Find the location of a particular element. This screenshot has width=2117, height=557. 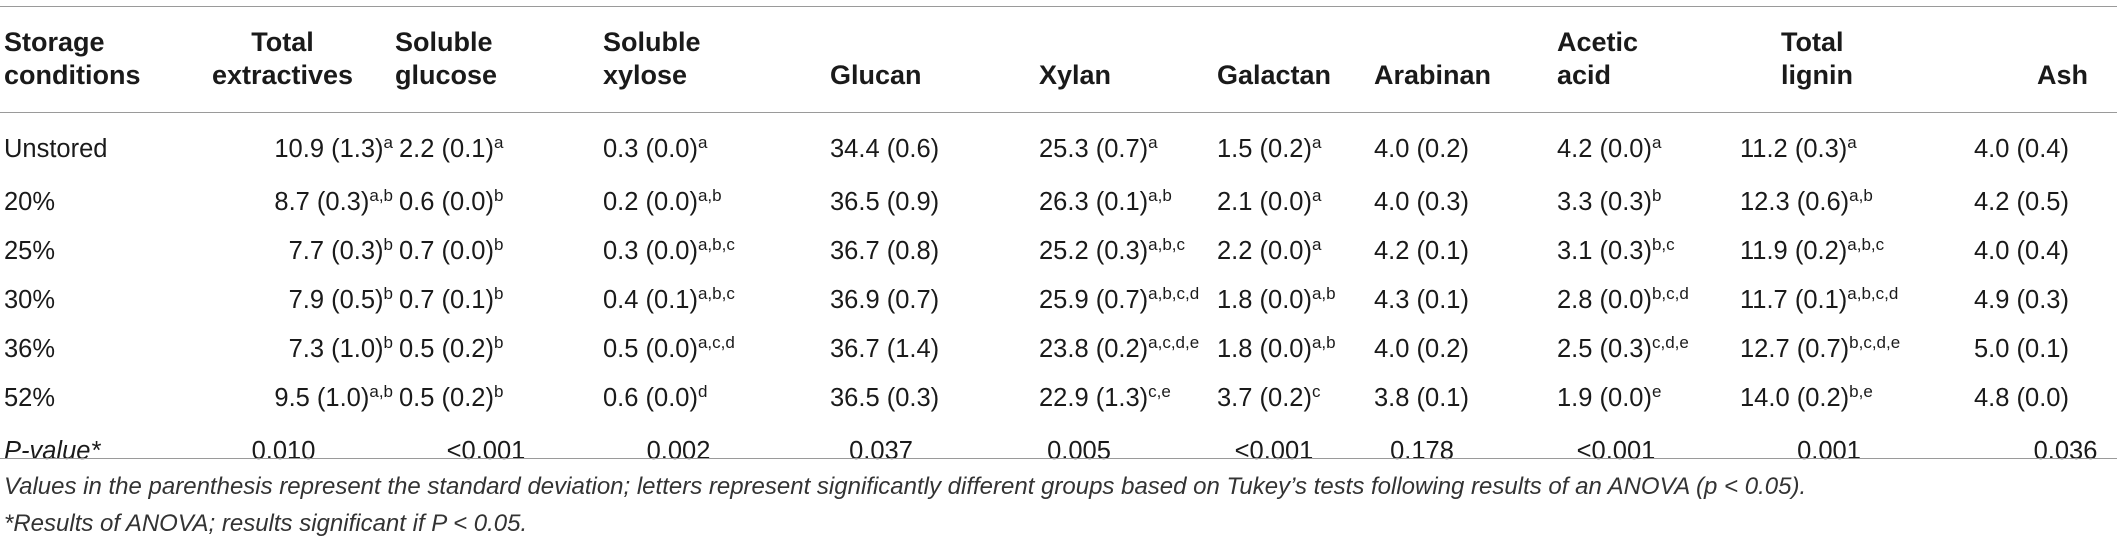

table-cell: 1.9 (0.0)e is located at coordinates (1636, 398).